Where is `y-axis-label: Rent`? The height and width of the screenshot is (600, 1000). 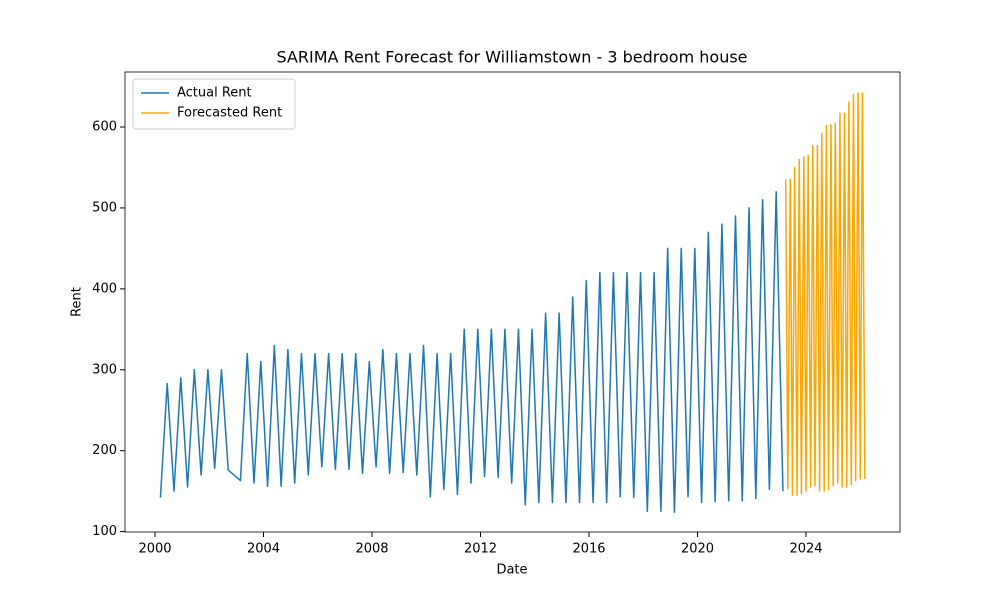
y-axis-label: Rent is located at coordinates (77, 302).